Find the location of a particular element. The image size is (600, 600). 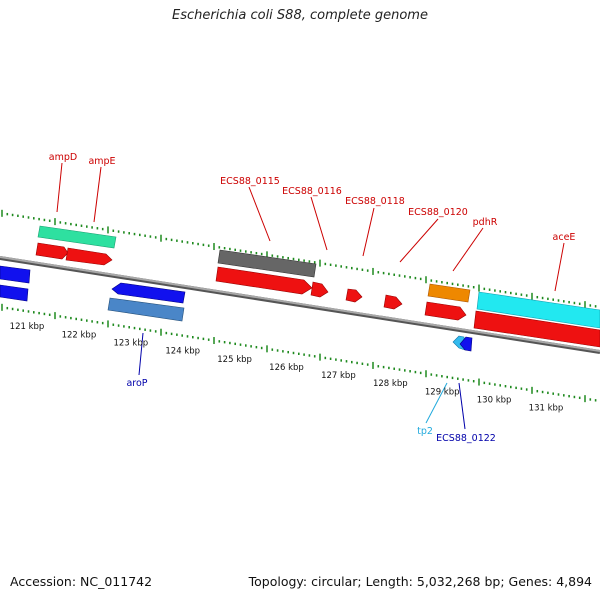

gene-label-ECS88_0122: ECS88_0122 is located at coordinates (466, 438).